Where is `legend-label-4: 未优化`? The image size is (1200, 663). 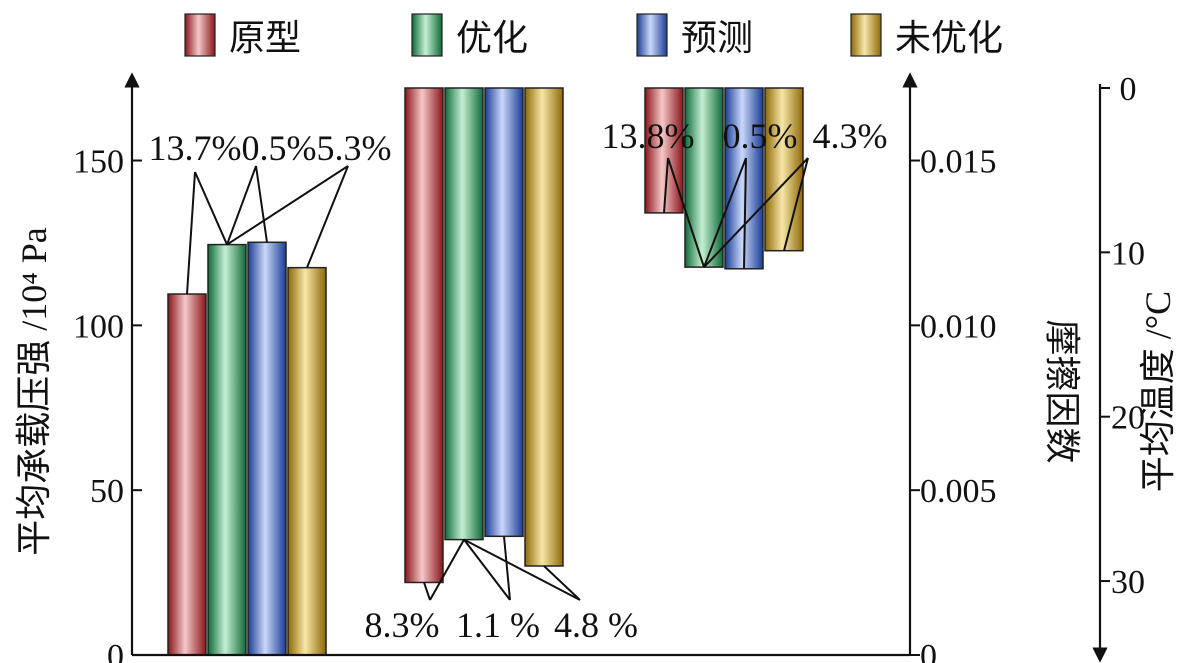
legend-label-4: 未优化 is located at coordinates (949, 38).